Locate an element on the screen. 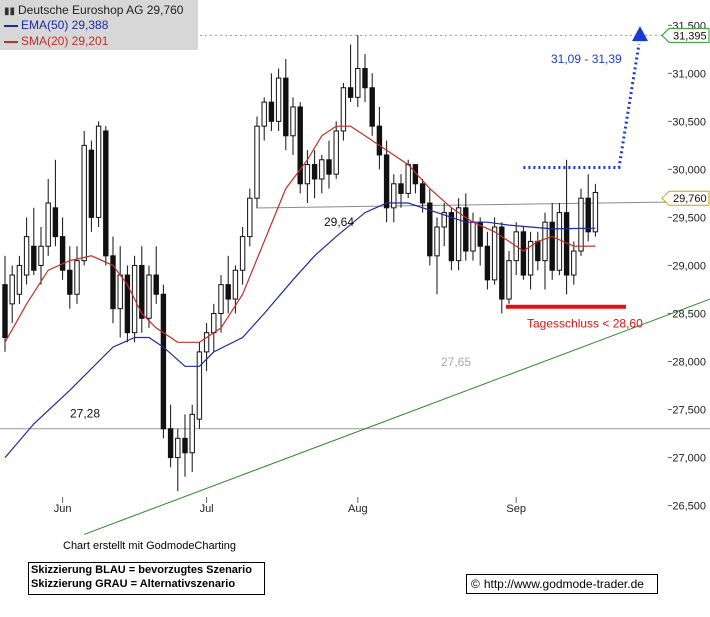 The width and height of the screenshot is (710, 617). website-url: http://www.godmode-trader.de is located at coordinates (563, 584).